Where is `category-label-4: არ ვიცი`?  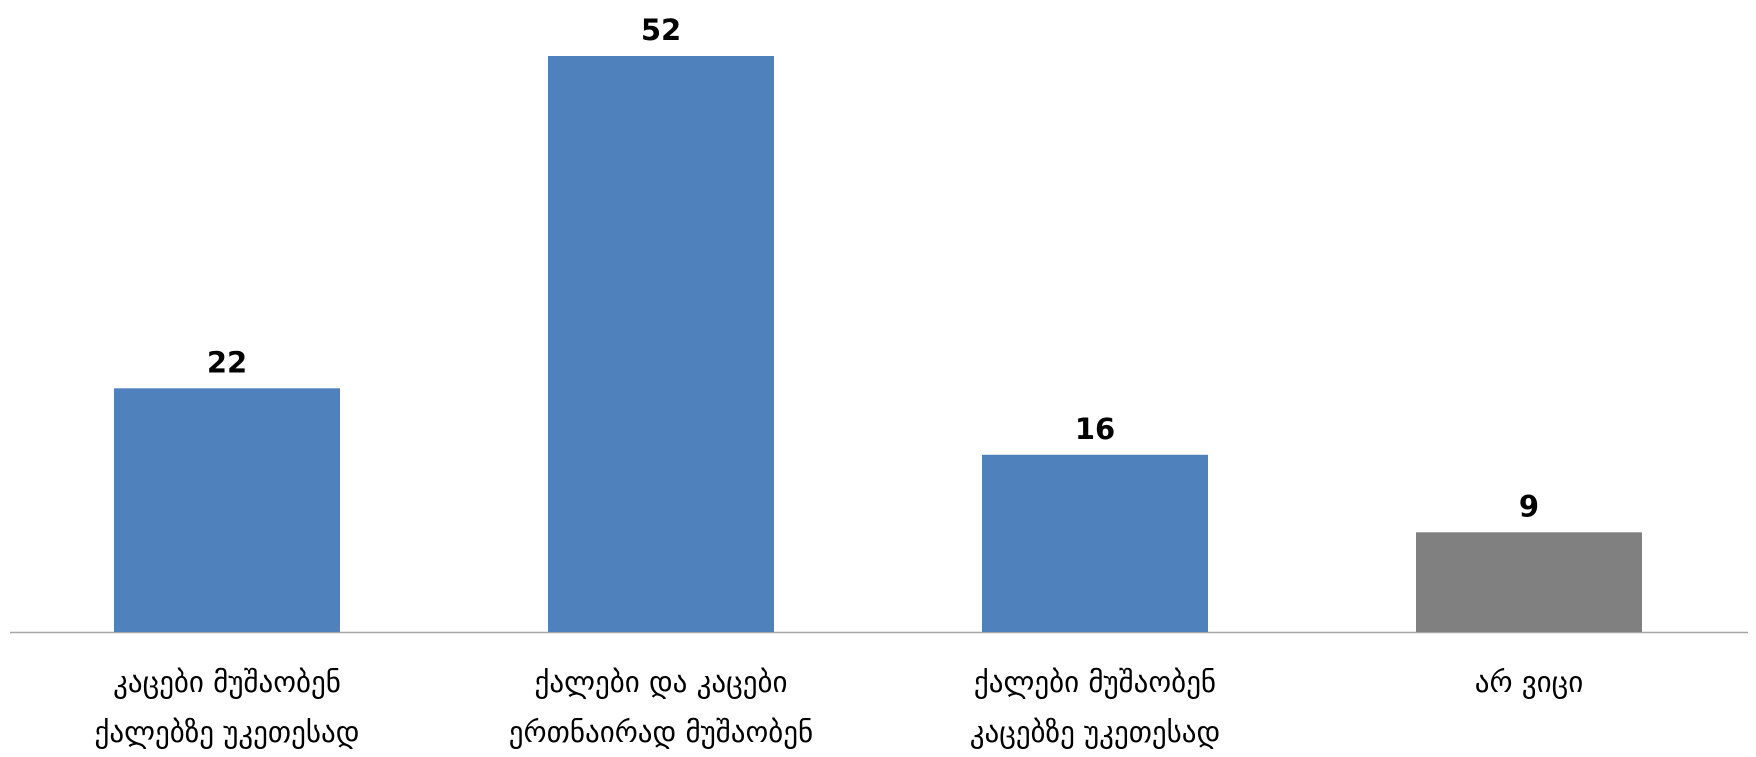
category-label-4: არ ვიცი is located at coordinates (1529, 682).